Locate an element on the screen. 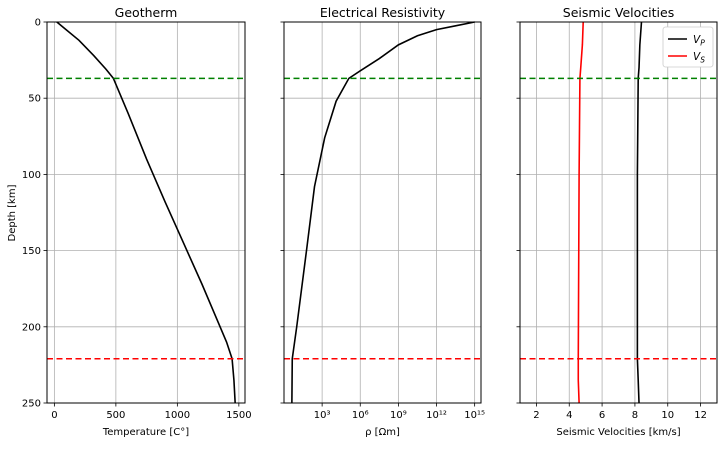 Image resolution: width=723 pixels, height=449 pixels. panel-title: Electrical Resistivity is located at coordinates (383, 12).